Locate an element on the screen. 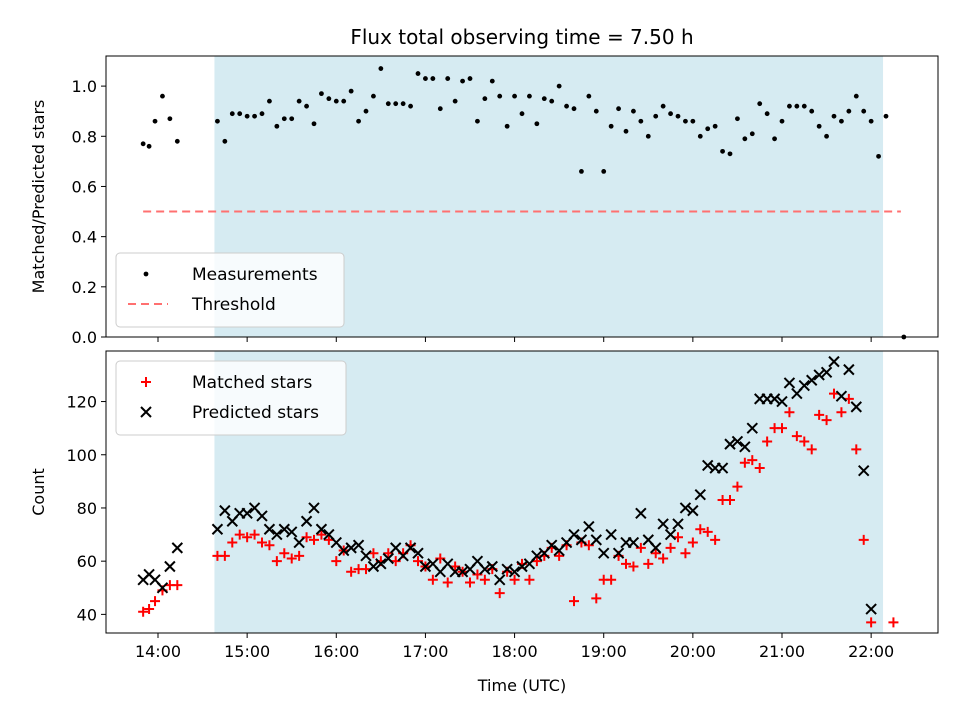  y-tick-label: 40 is located at coordinates (87, 614).